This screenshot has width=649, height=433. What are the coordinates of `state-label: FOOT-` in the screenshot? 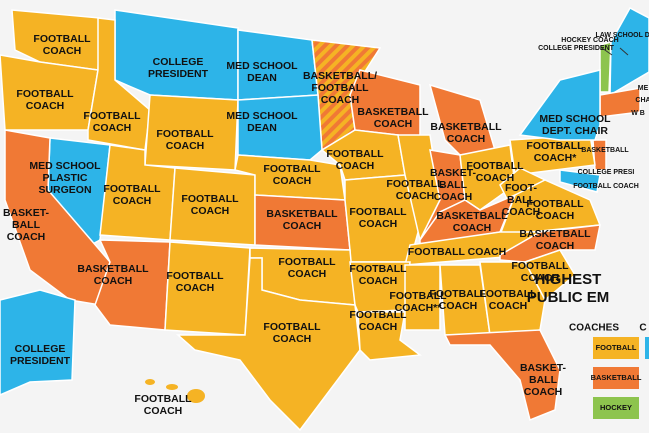 It's located at (521, 188).